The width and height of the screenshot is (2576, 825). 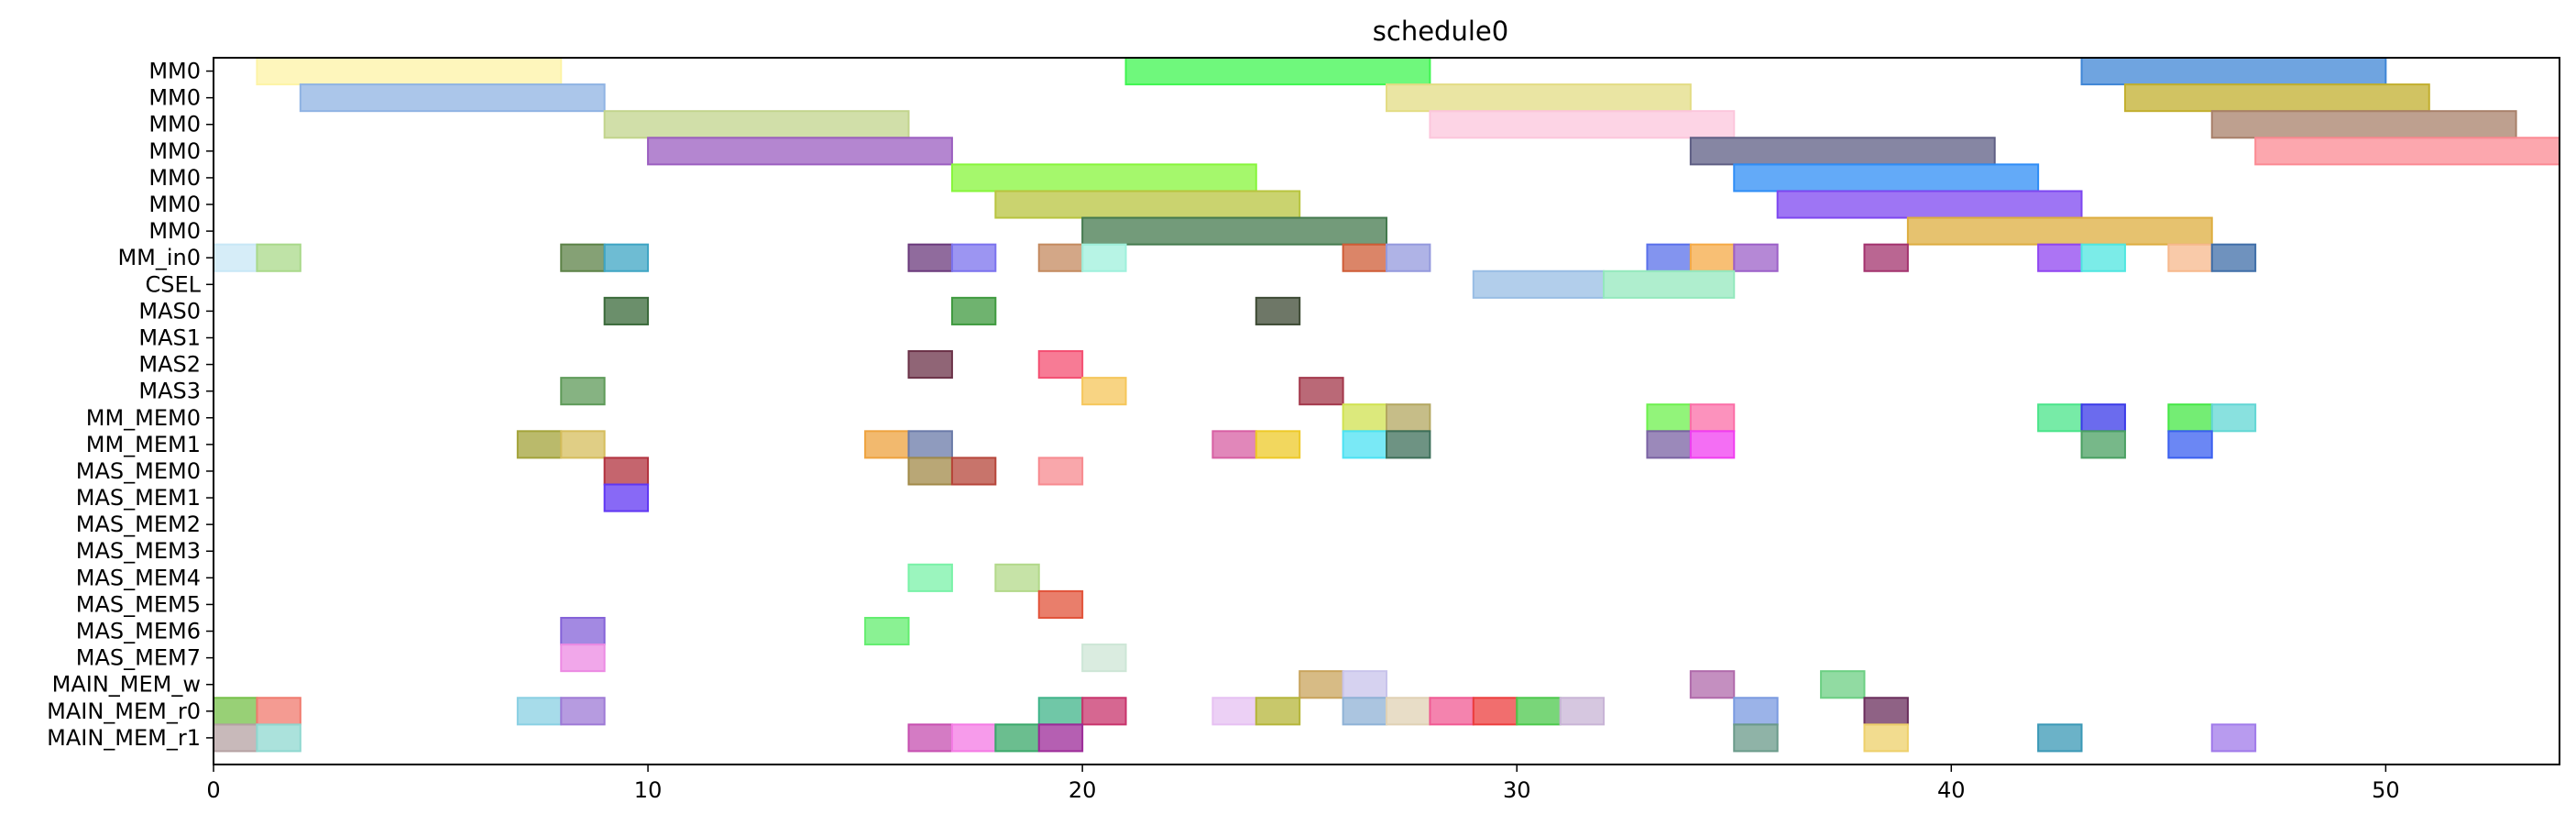 I want to click on y-tick-label-13: MM_MEM0, so click(x=143, y=418).